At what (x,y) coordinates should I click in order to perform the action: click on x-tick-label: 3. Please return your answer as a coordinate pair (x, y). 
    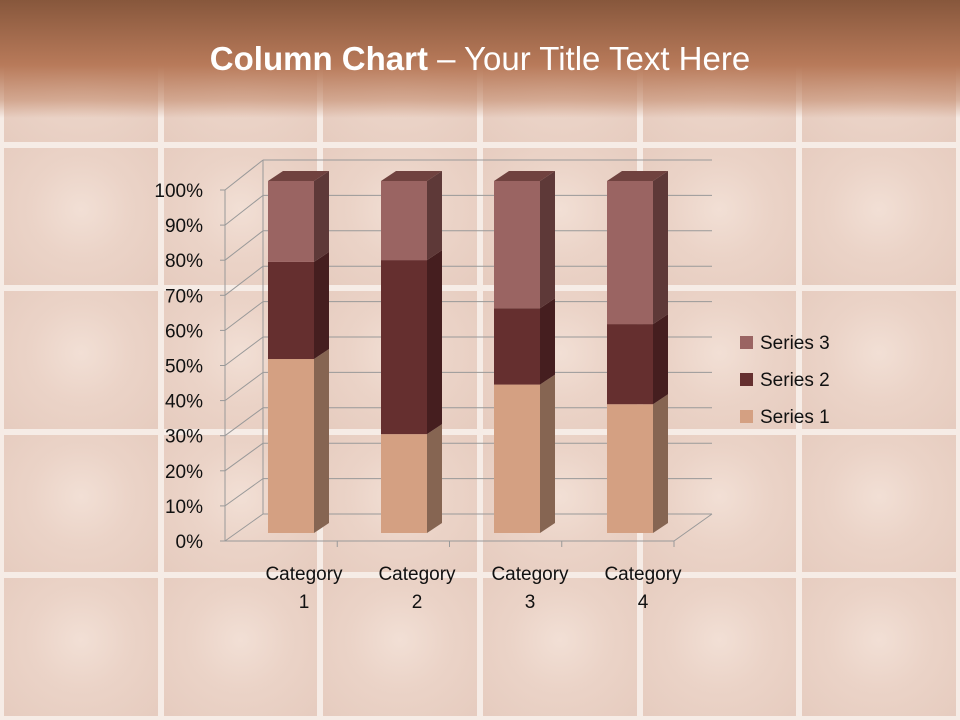
    Looking at the image, I should click on (530, 602).